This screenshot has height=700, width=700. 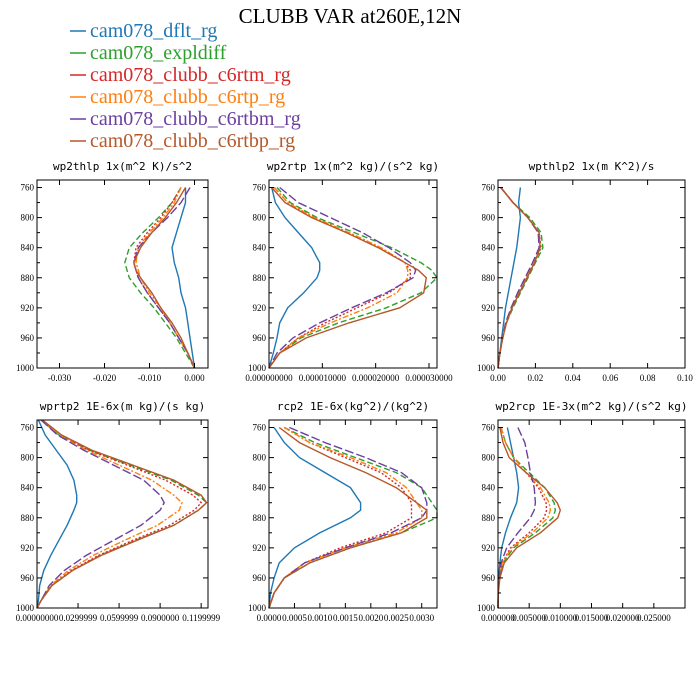 I want to click on x-tick-label: 0.015000, so click(x=592, y=618).